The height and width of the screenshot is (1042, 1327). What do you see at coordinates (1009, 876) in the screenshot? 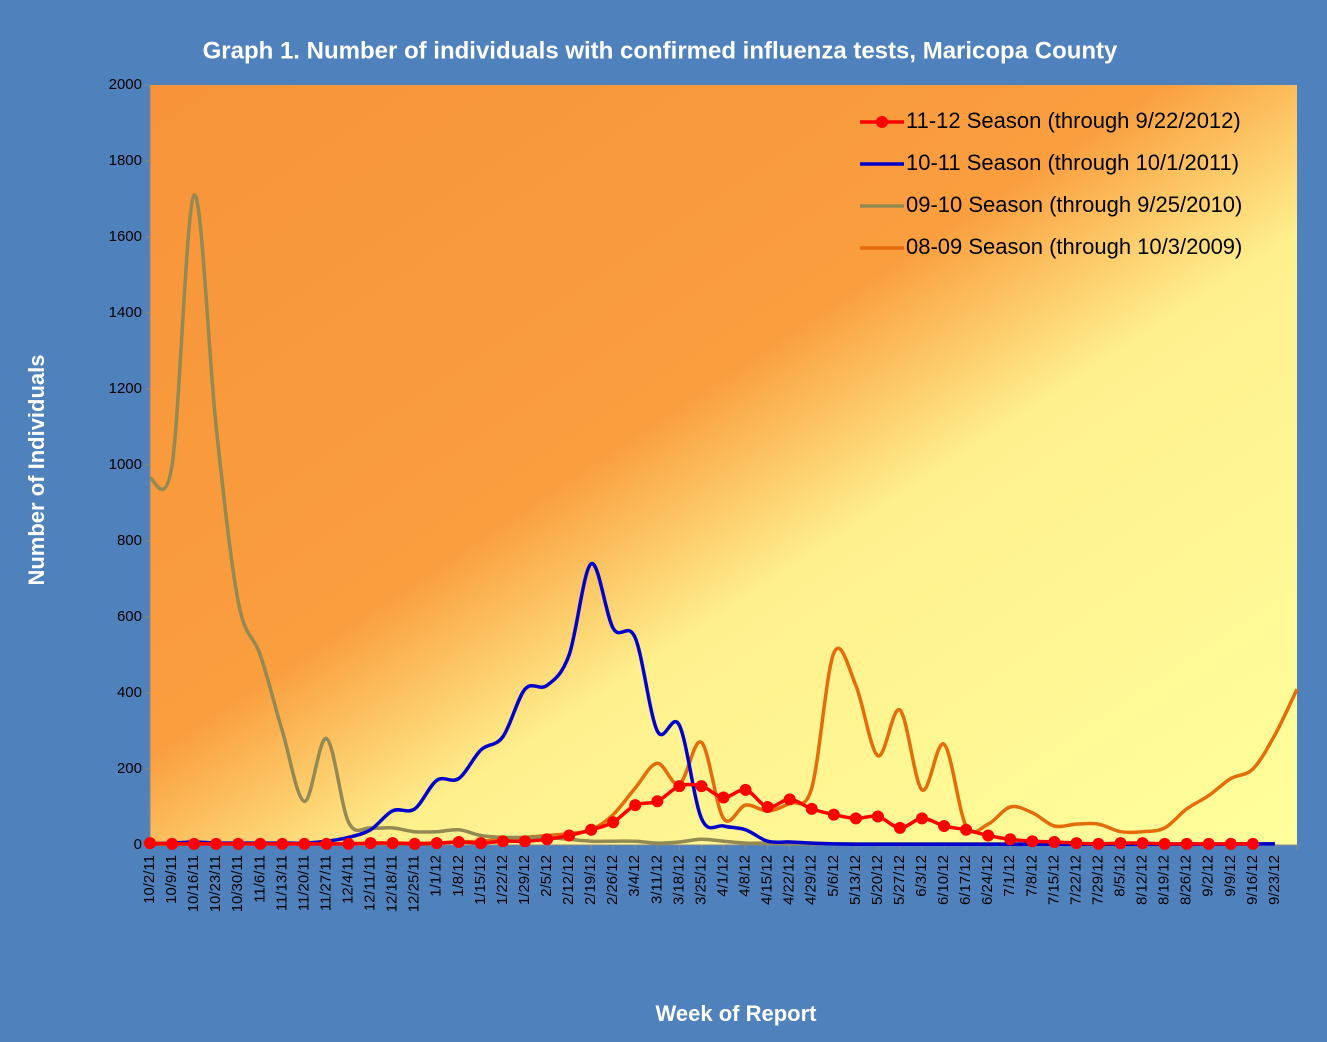
I see `x-tick-label: 7/1/12` at bounding box center [1009, 876].